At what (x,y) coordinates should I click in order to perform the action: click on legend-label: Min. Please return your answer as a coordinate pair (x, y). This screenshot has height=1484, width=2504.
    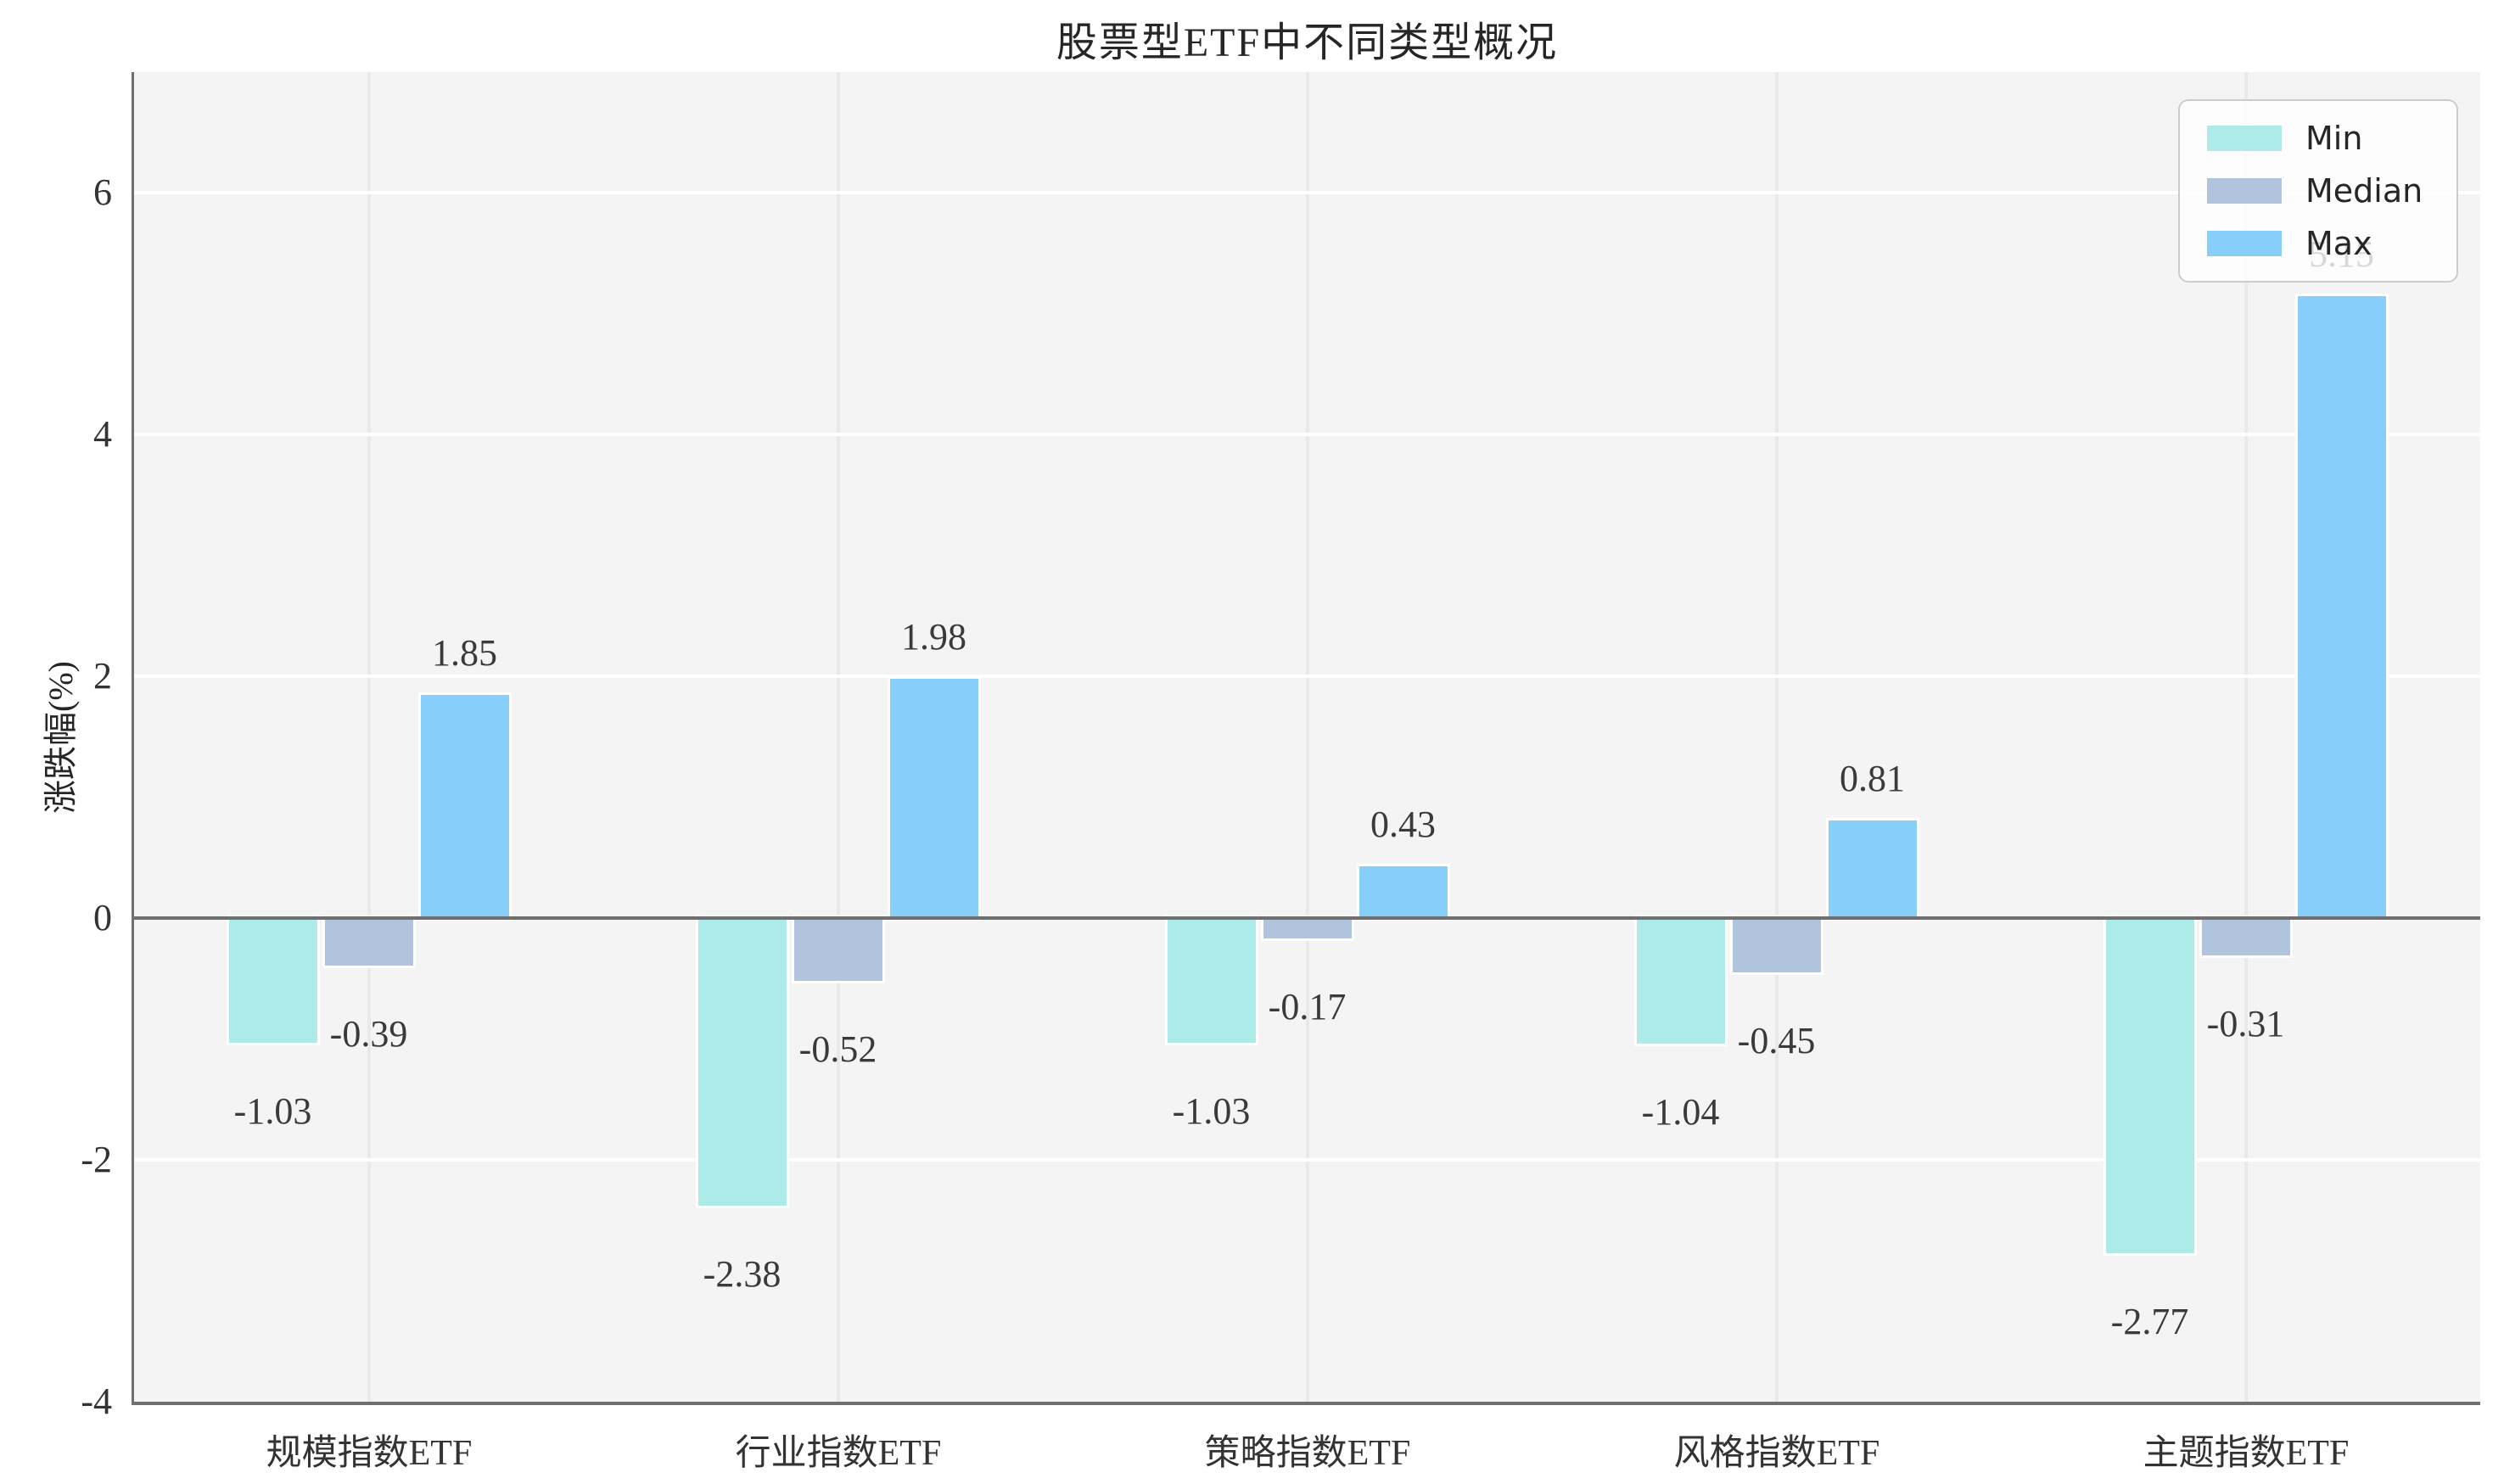
    Looking at the image, I should click on (2334, 138).